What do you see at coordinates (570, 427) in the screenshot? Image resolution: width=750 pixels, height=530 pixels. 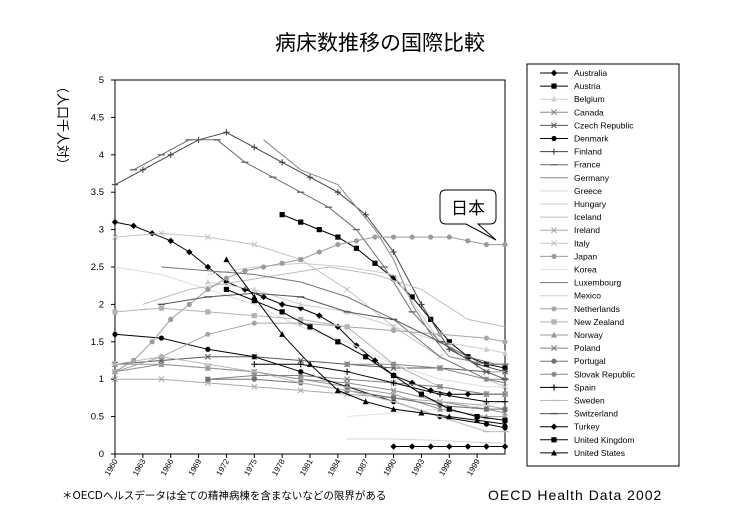 I see `legend-item: Turkey` at bounding box center [570, 427].